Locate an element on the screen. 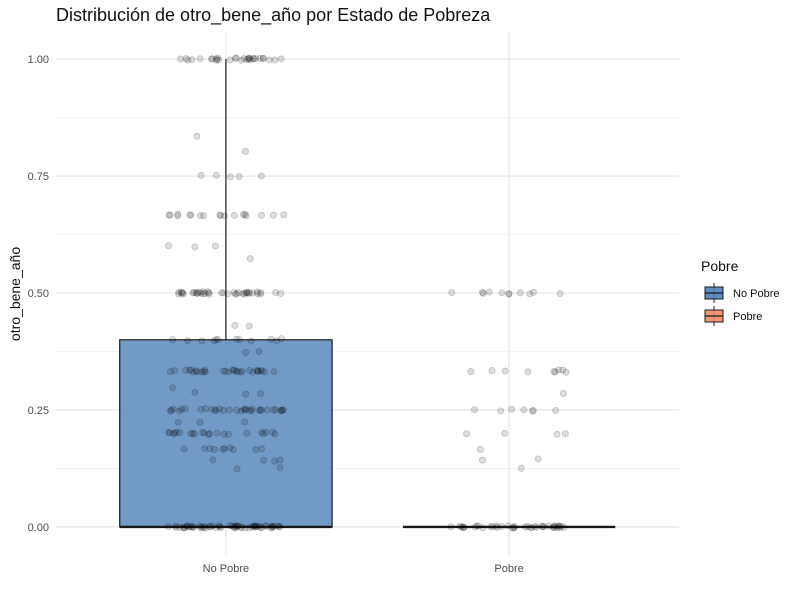  y-tick-label: 0.75 is located at coordinates (38, 177).